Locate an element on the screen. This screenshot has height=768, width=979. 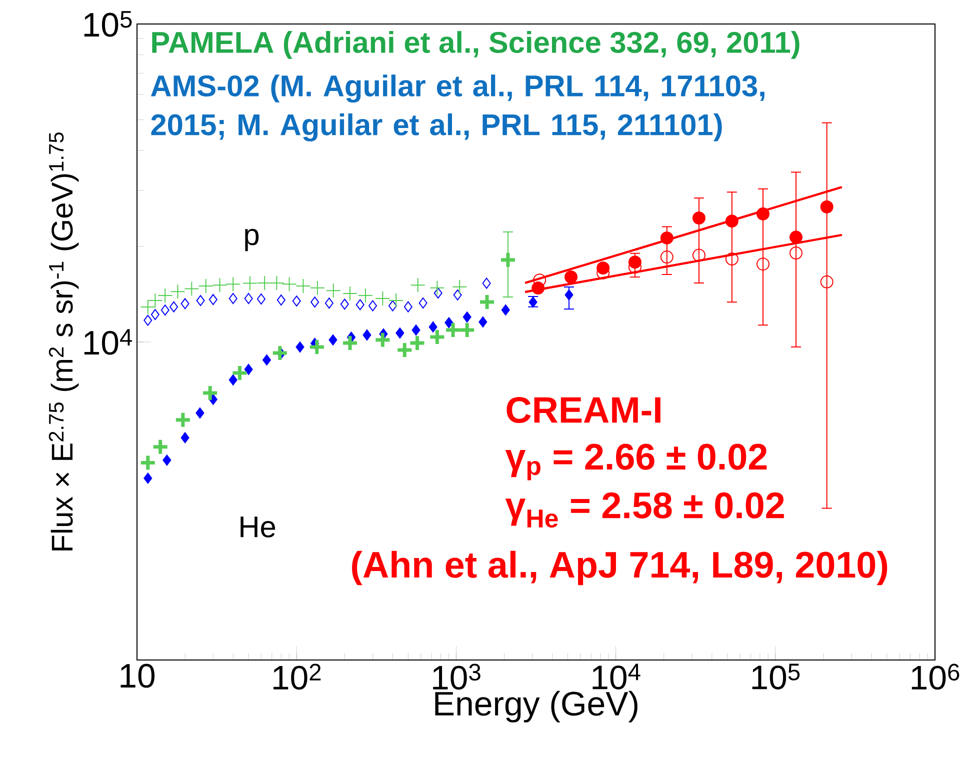
x-tick-label: 10$^{5}$ is located at coordinates (776, 677).